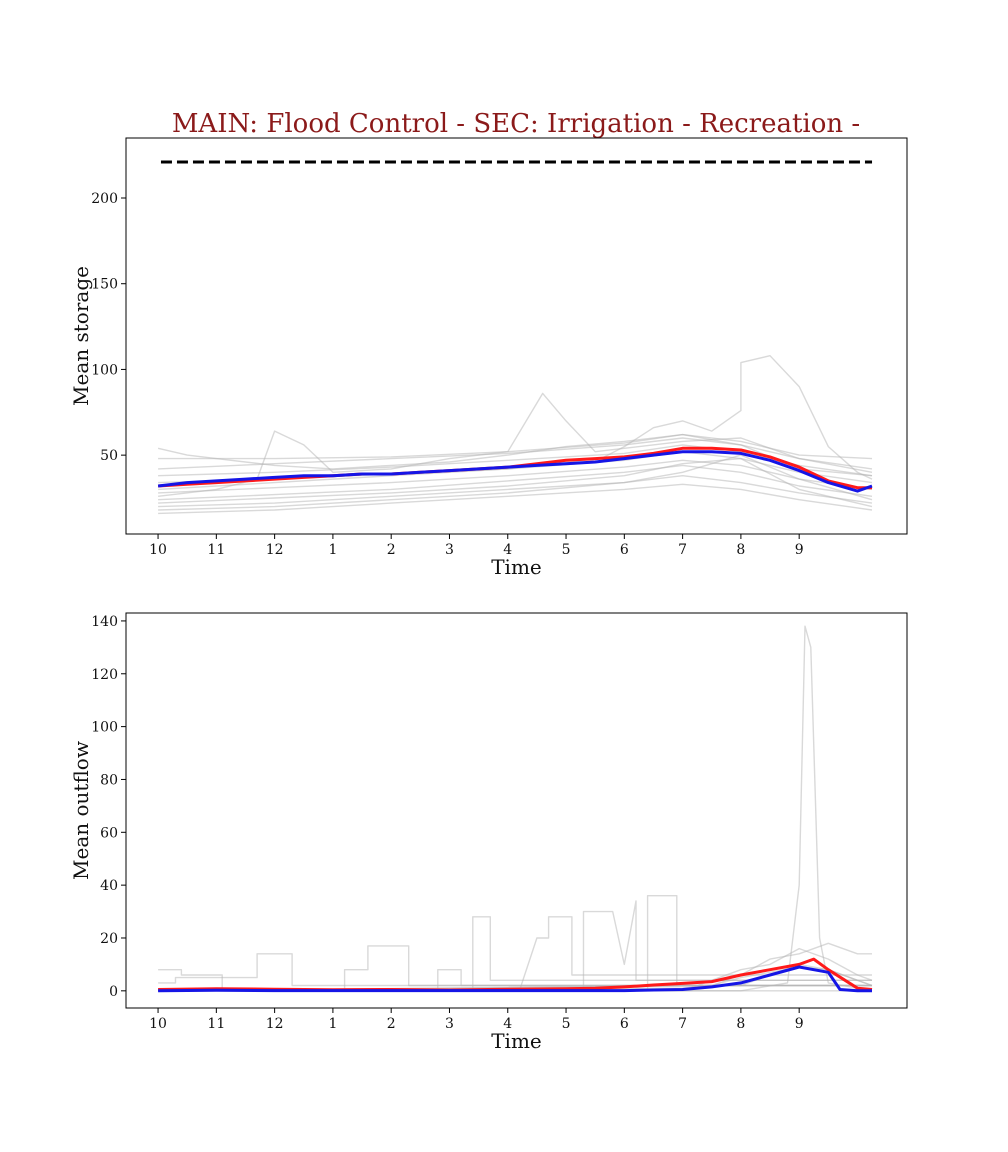 The width and height of the screenshot is (1008, 1152). Describe the element at coordinates (104, 622) in the screenshot. I see `y-tick-label: 140` at that location.